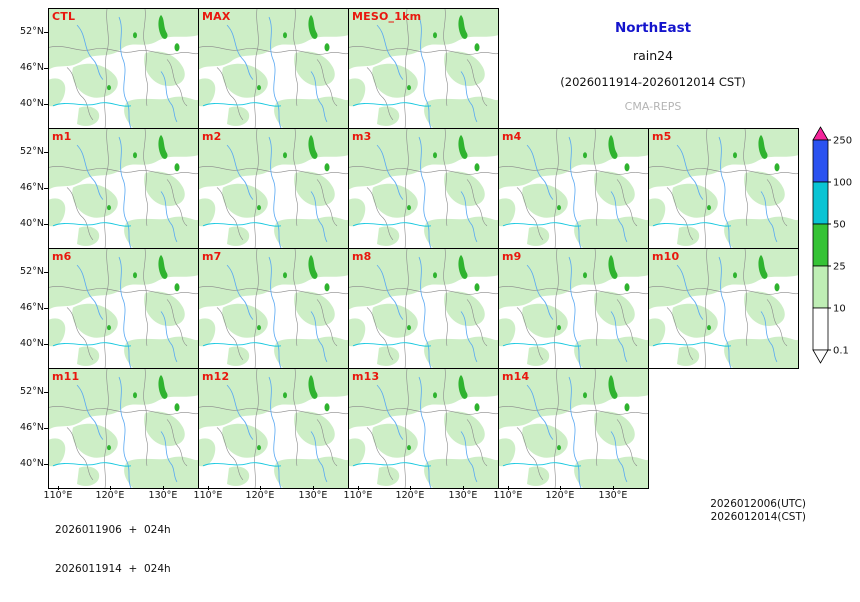  What do you see at coordinates (24, 392) in the screenshot?
I see `y-axis-label: 52°N` at bounding box center [24, 392].